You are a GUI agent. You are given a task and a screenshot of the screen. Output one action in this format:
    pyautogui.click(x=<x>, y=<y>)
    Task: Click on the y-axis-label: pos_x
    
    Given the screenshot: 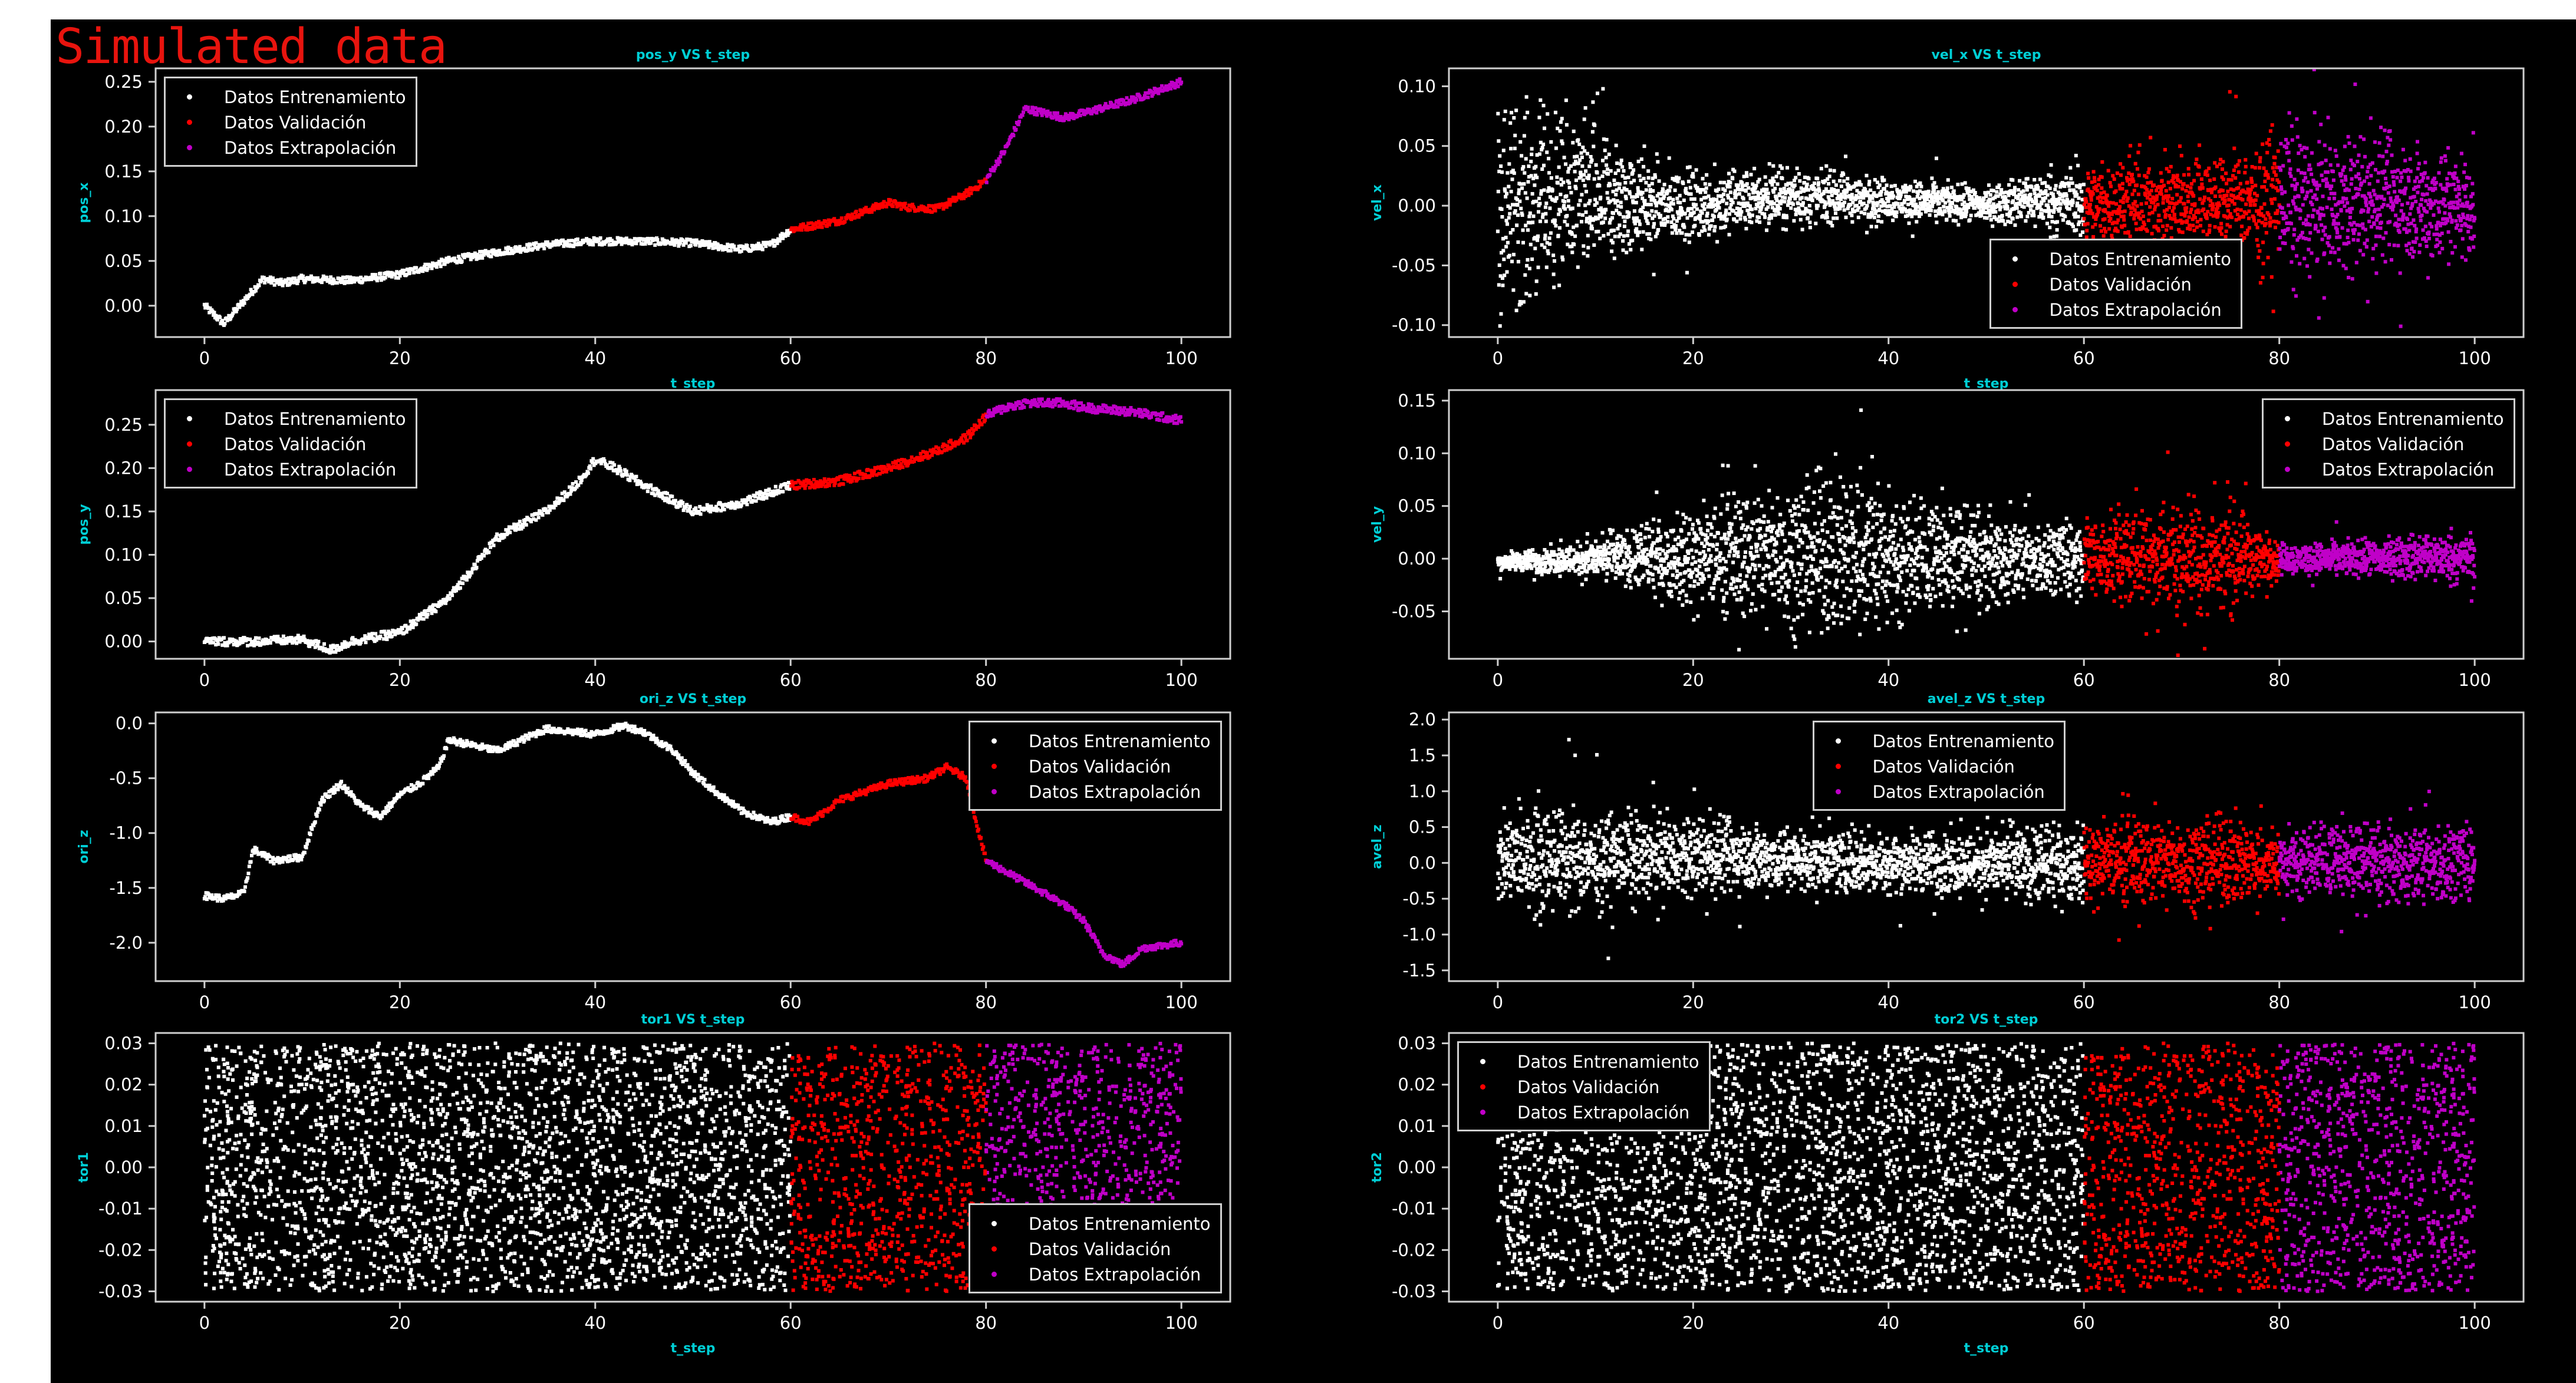 What is the action you would take?
    pyautogui.click(x=84, y=202)
    